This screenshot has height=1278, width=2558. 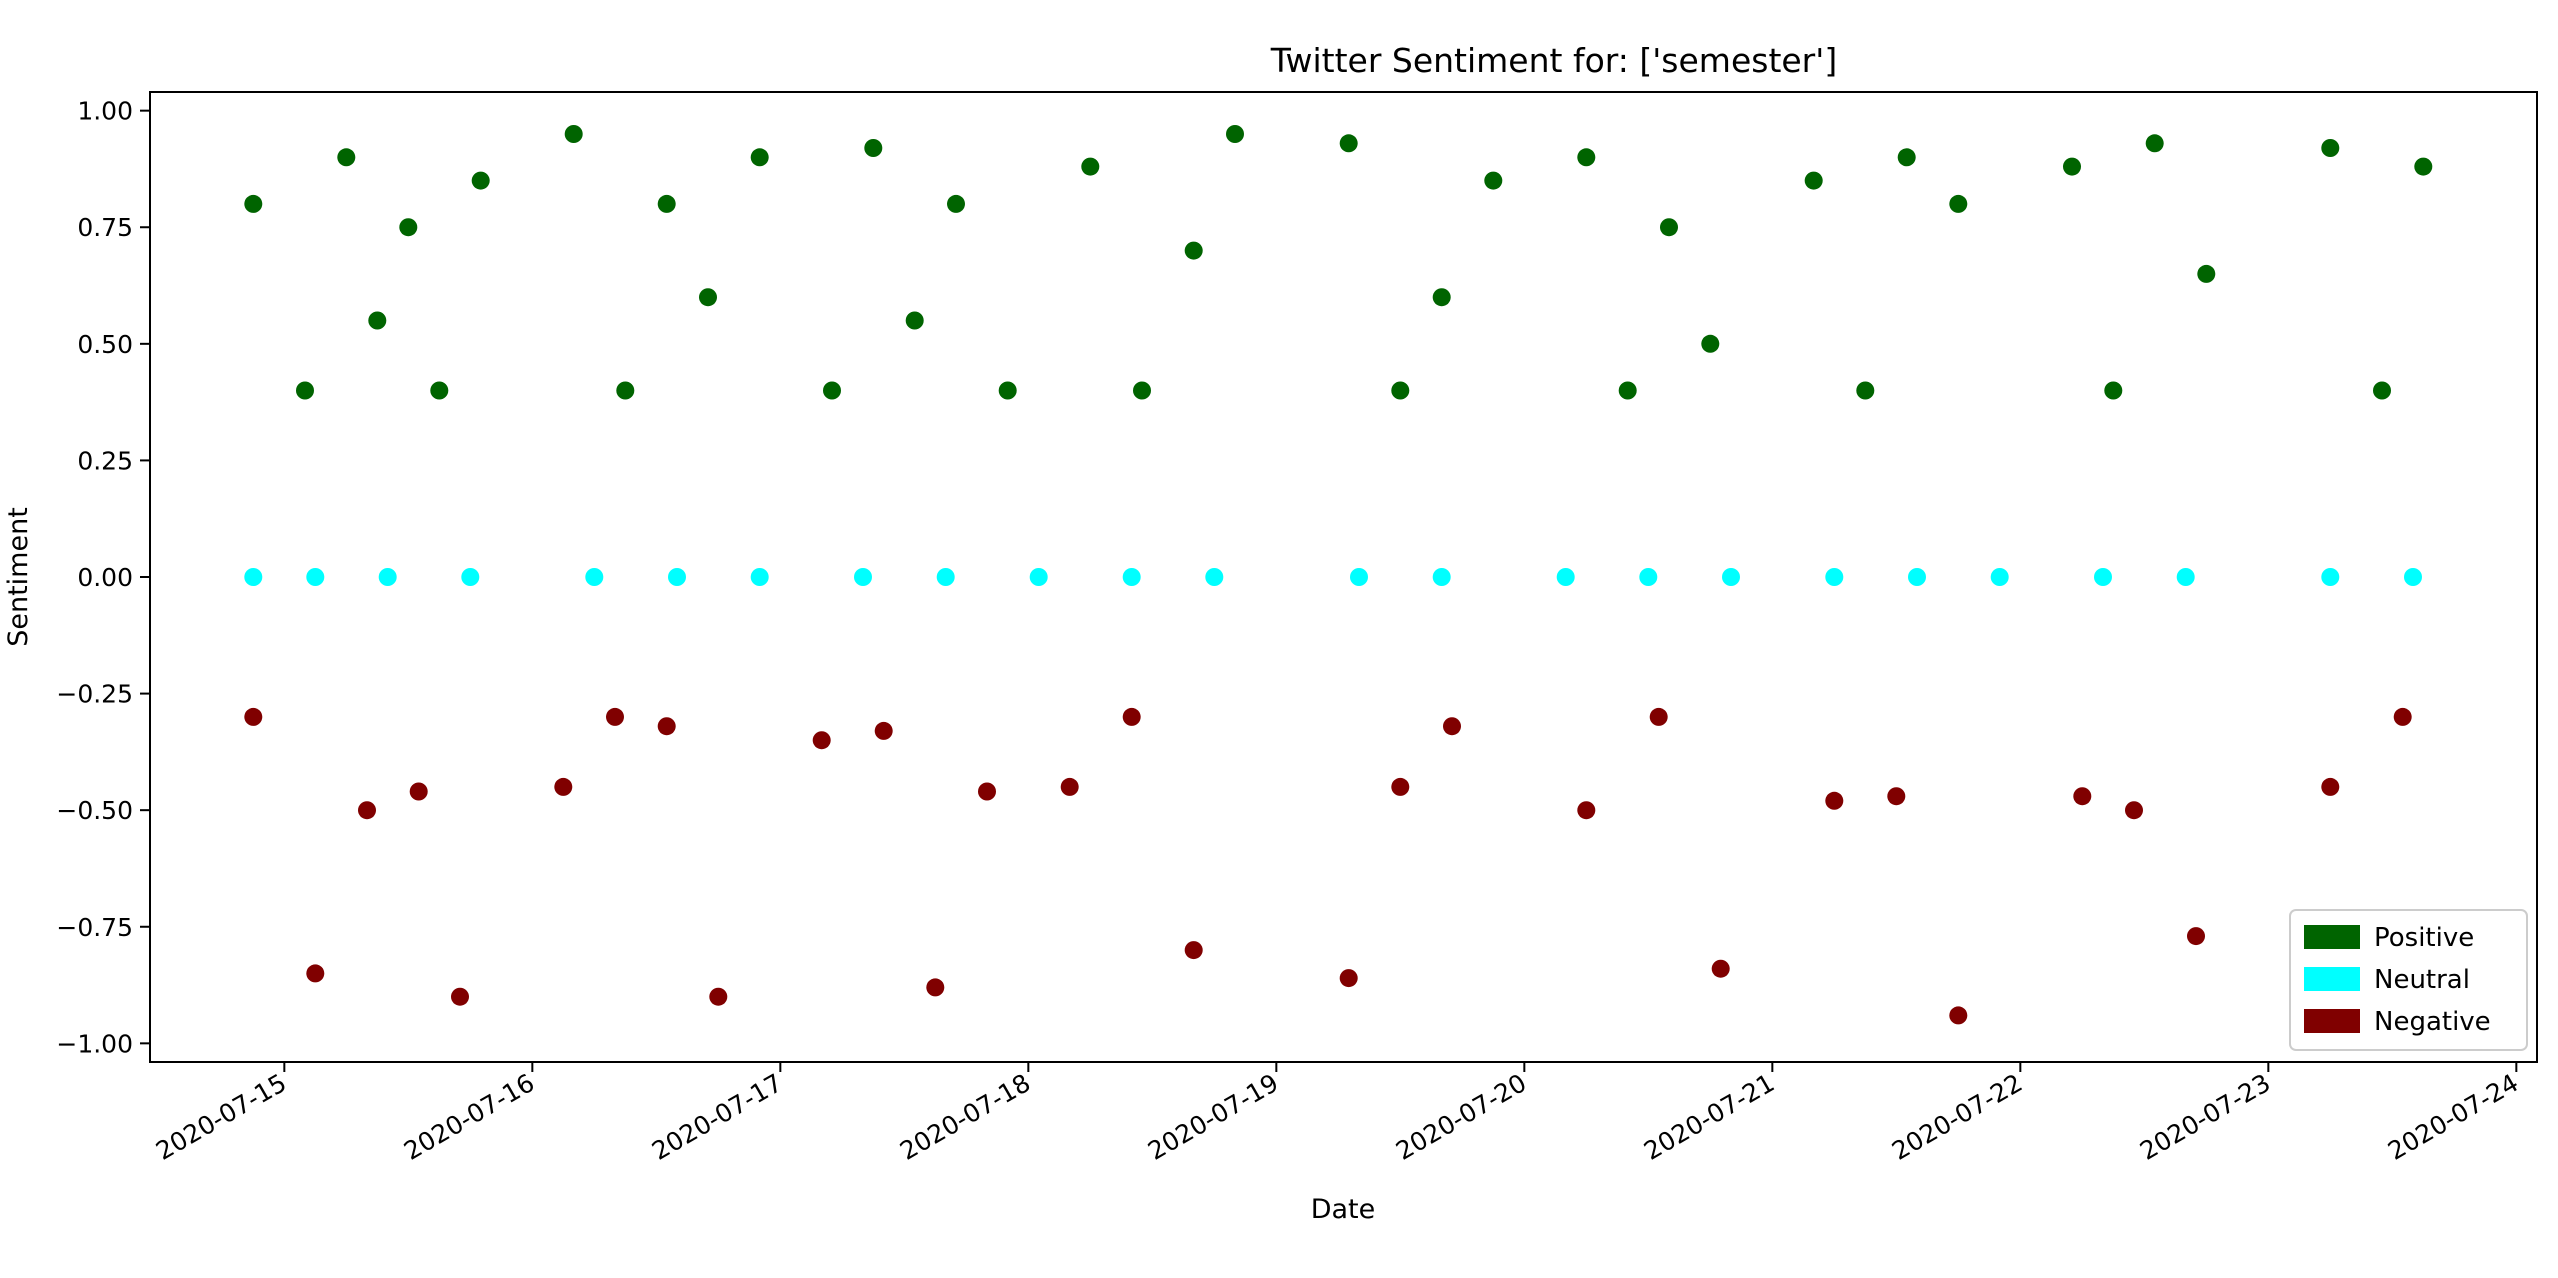 What do you see at coordinates (2332, 979) in the screenshot?
I see `legend-swatch-neutral` at bounding box center [2332, 979].